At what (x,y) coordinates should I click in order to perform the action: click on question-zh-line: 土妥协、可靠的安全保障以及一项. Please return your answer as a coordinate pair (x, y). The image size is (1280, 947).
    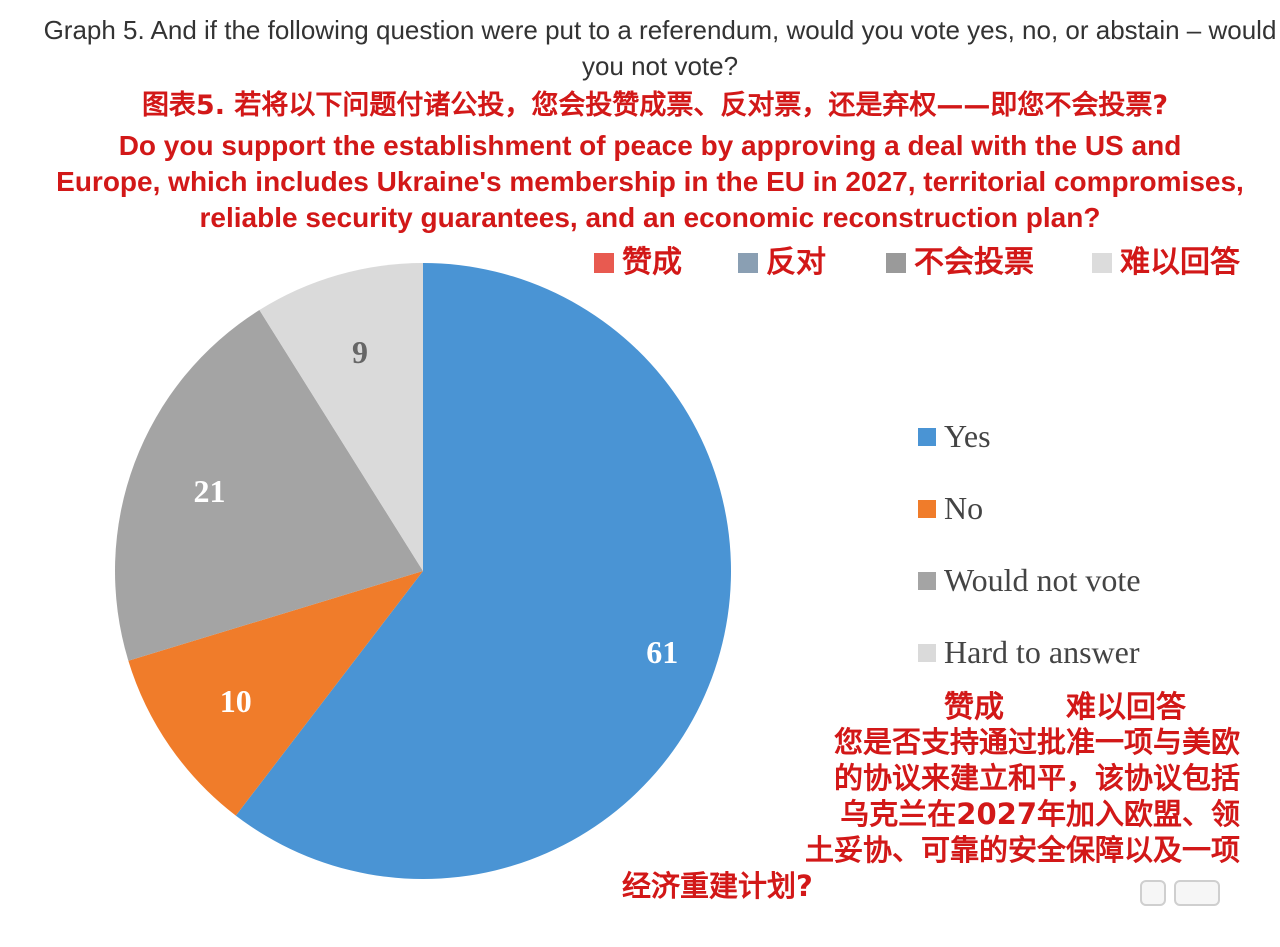
    Looking at the image, I should click on (1022, 850).